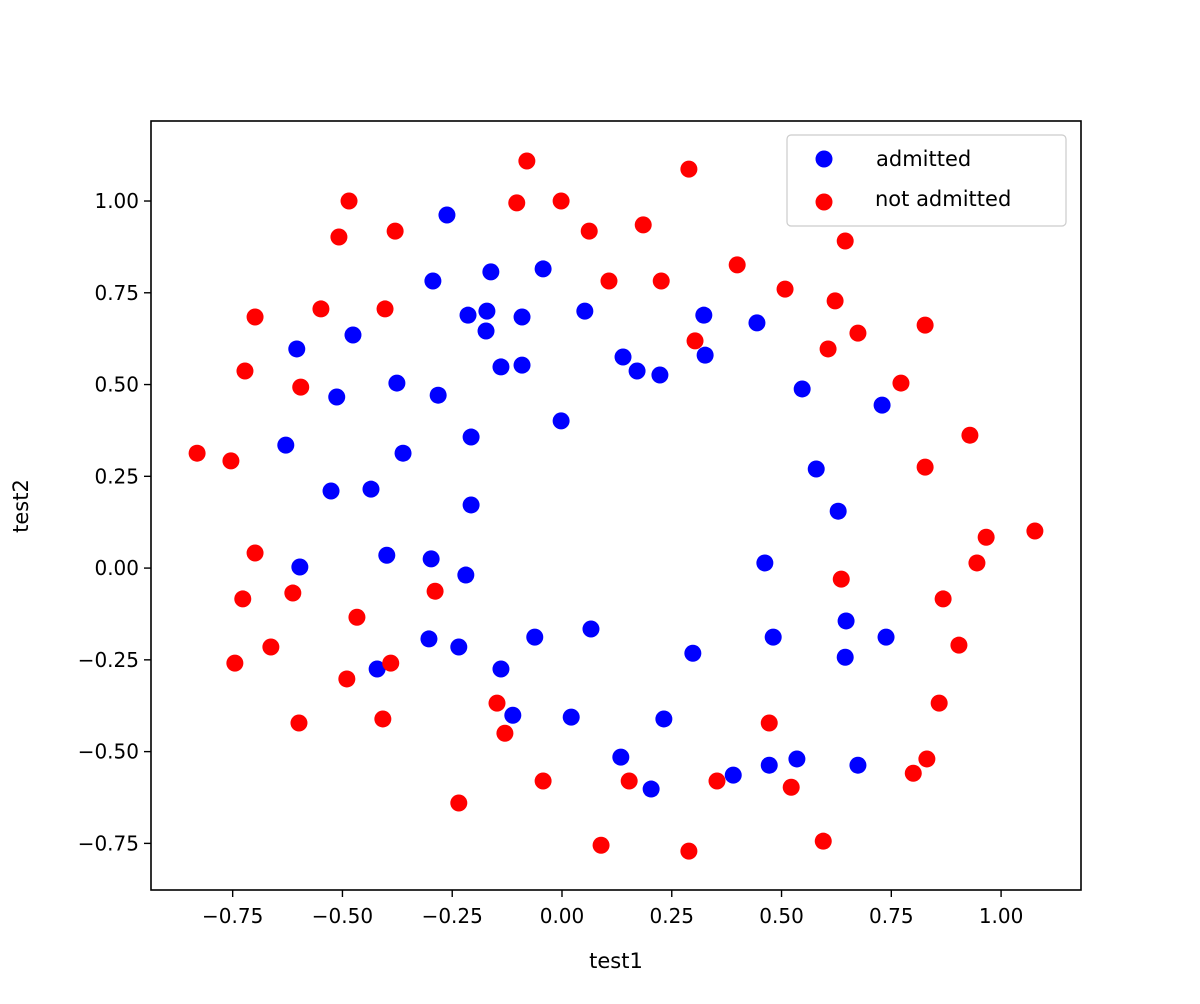 The height and width of the screenshot is (1004, 1200). Describe the element at coordinates (116, 201) in the screenshot. I see `y-tick-label: 1.00` at that location.